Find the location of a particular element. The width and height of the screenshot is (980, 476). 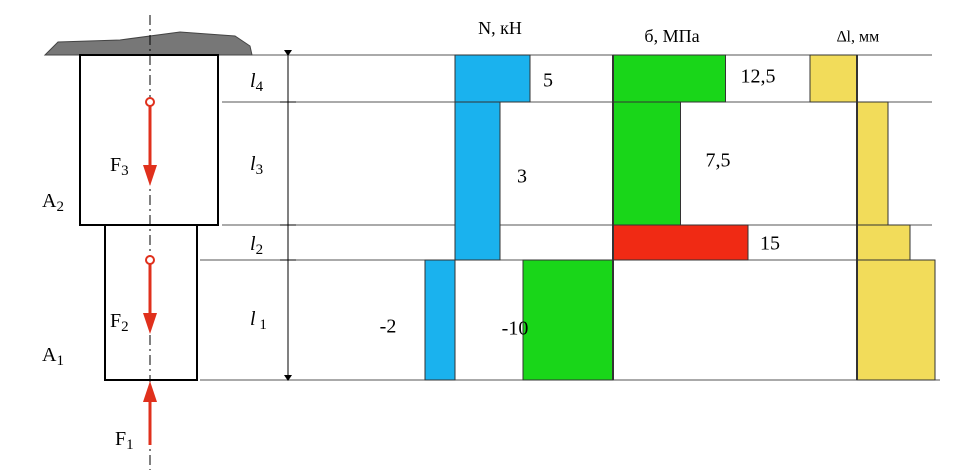

force-label: F3 is located at coordinates (119, 167).